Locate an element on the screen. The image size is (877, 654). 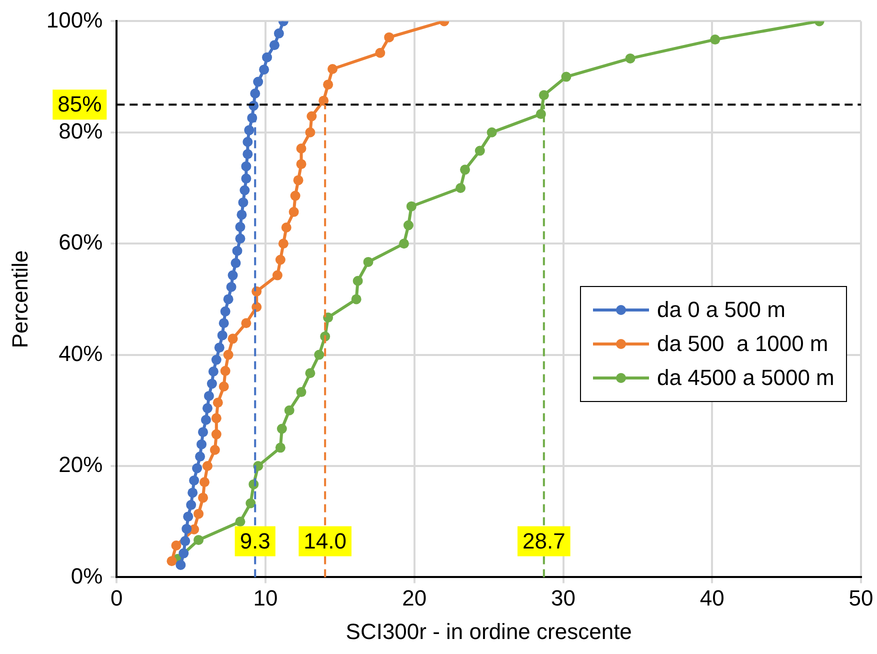
ref-line-label: 85% is located at coordinates (80, 104).